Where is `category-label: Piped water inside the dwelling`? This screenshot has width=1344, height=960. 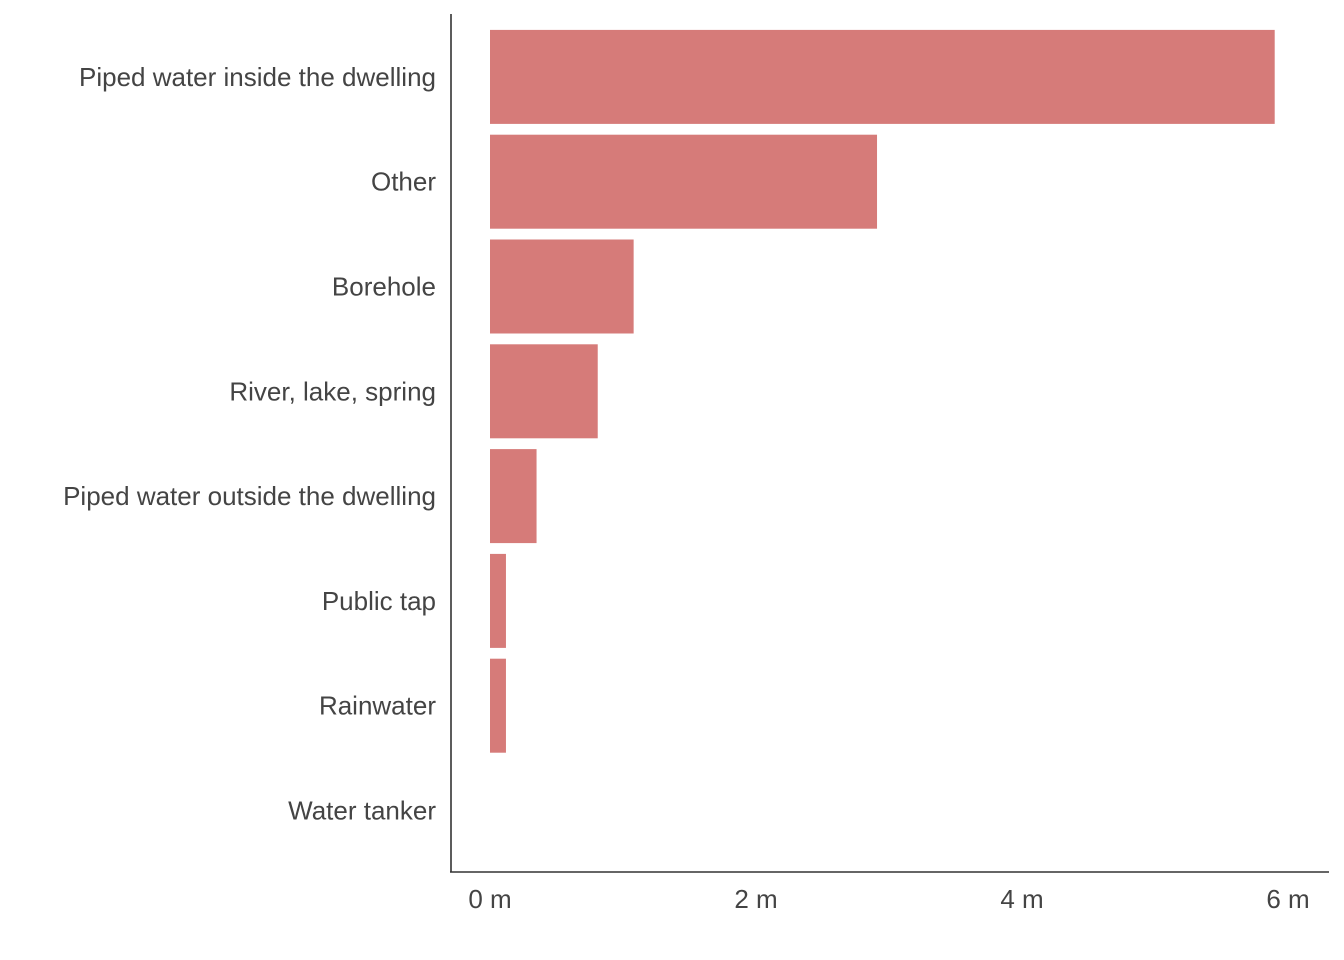 category-label: Piped water inside the dwelling is located at coordinates (257, 77).